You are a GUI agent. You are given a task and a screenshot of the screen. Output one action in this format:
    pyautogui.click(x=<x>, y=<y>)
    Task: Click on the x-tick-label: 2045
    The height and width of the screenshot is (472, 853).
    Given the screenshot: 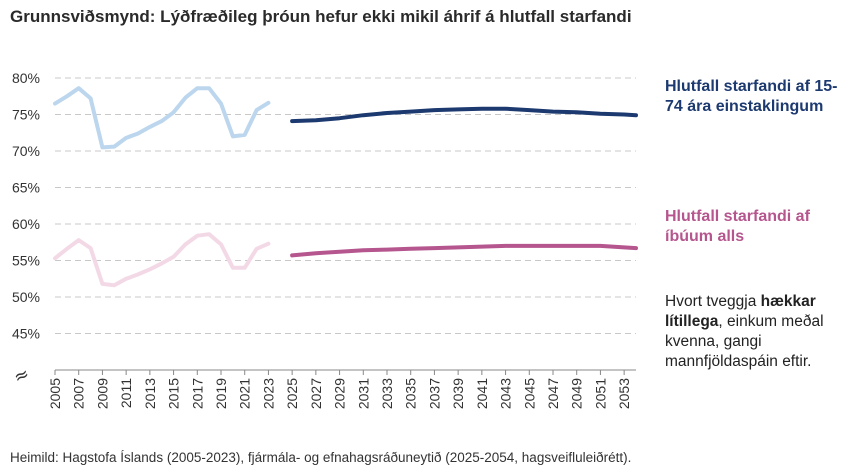 What is the action you would take?
    pyautogui.click(x=529, y=393)
    